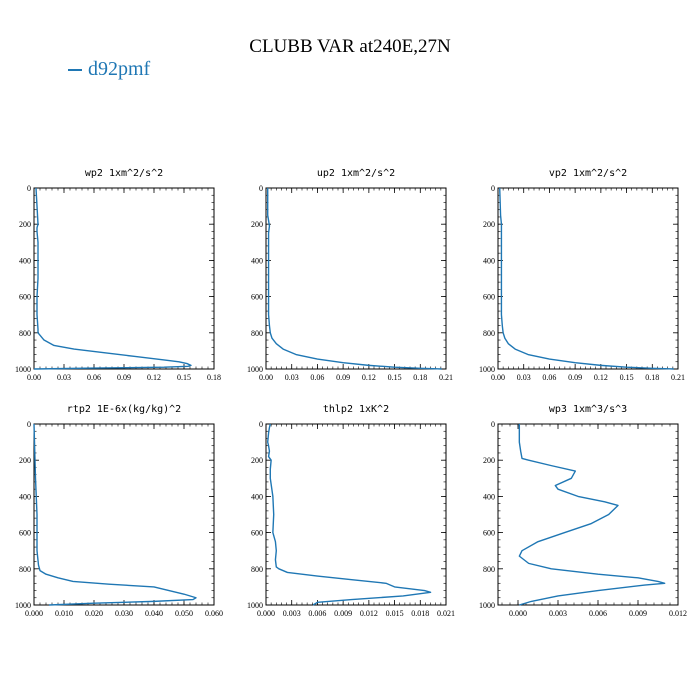 The image size is (700, 700). What do you see at coordinates (124, 409) in the screenshot?
I see `subplot-title: rtp2 1E-6x(kg/kg)^2` at bounding box center [124, 409].